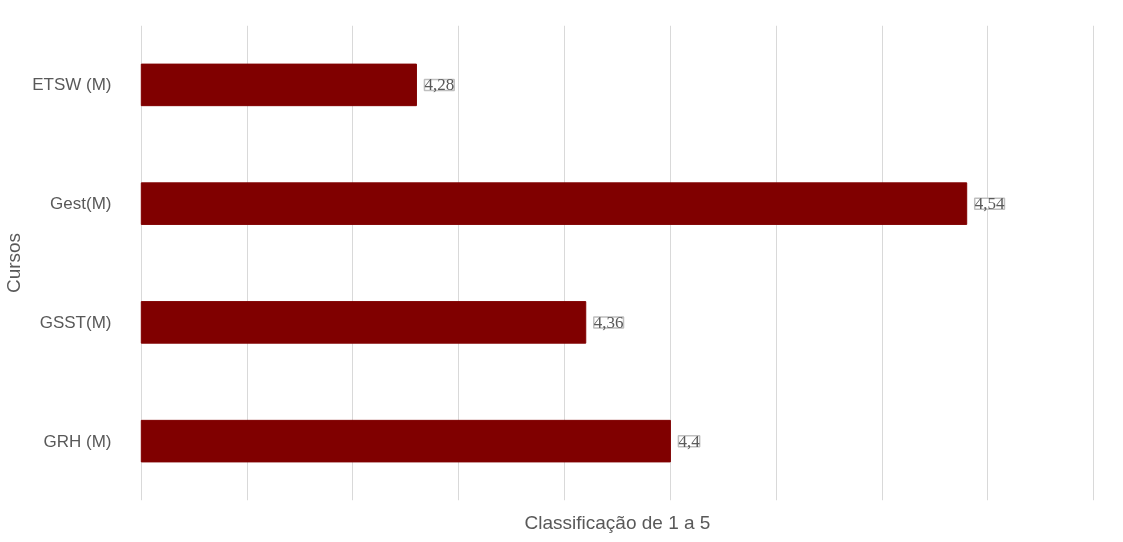 This screenshot has height=542, width=1123. What do you see at coordinates (75, 322) in the screenshot?
I see `y-tick-label: GSST(M)` at bounding box center [75, 322].